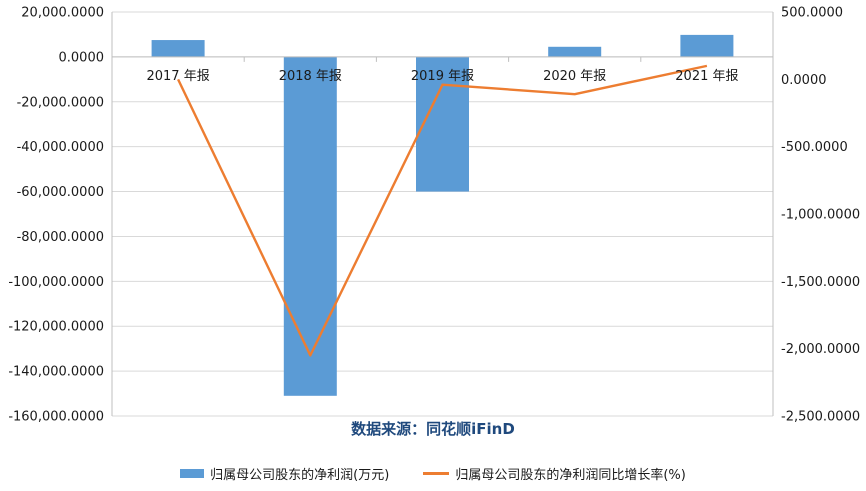 This screenshot has height=491, width=866. What do you see at coordinates (62, 13) in the screenshot?
I see `left-axis-tick-label: 20,000.0000` at bounding box center [62, 13].